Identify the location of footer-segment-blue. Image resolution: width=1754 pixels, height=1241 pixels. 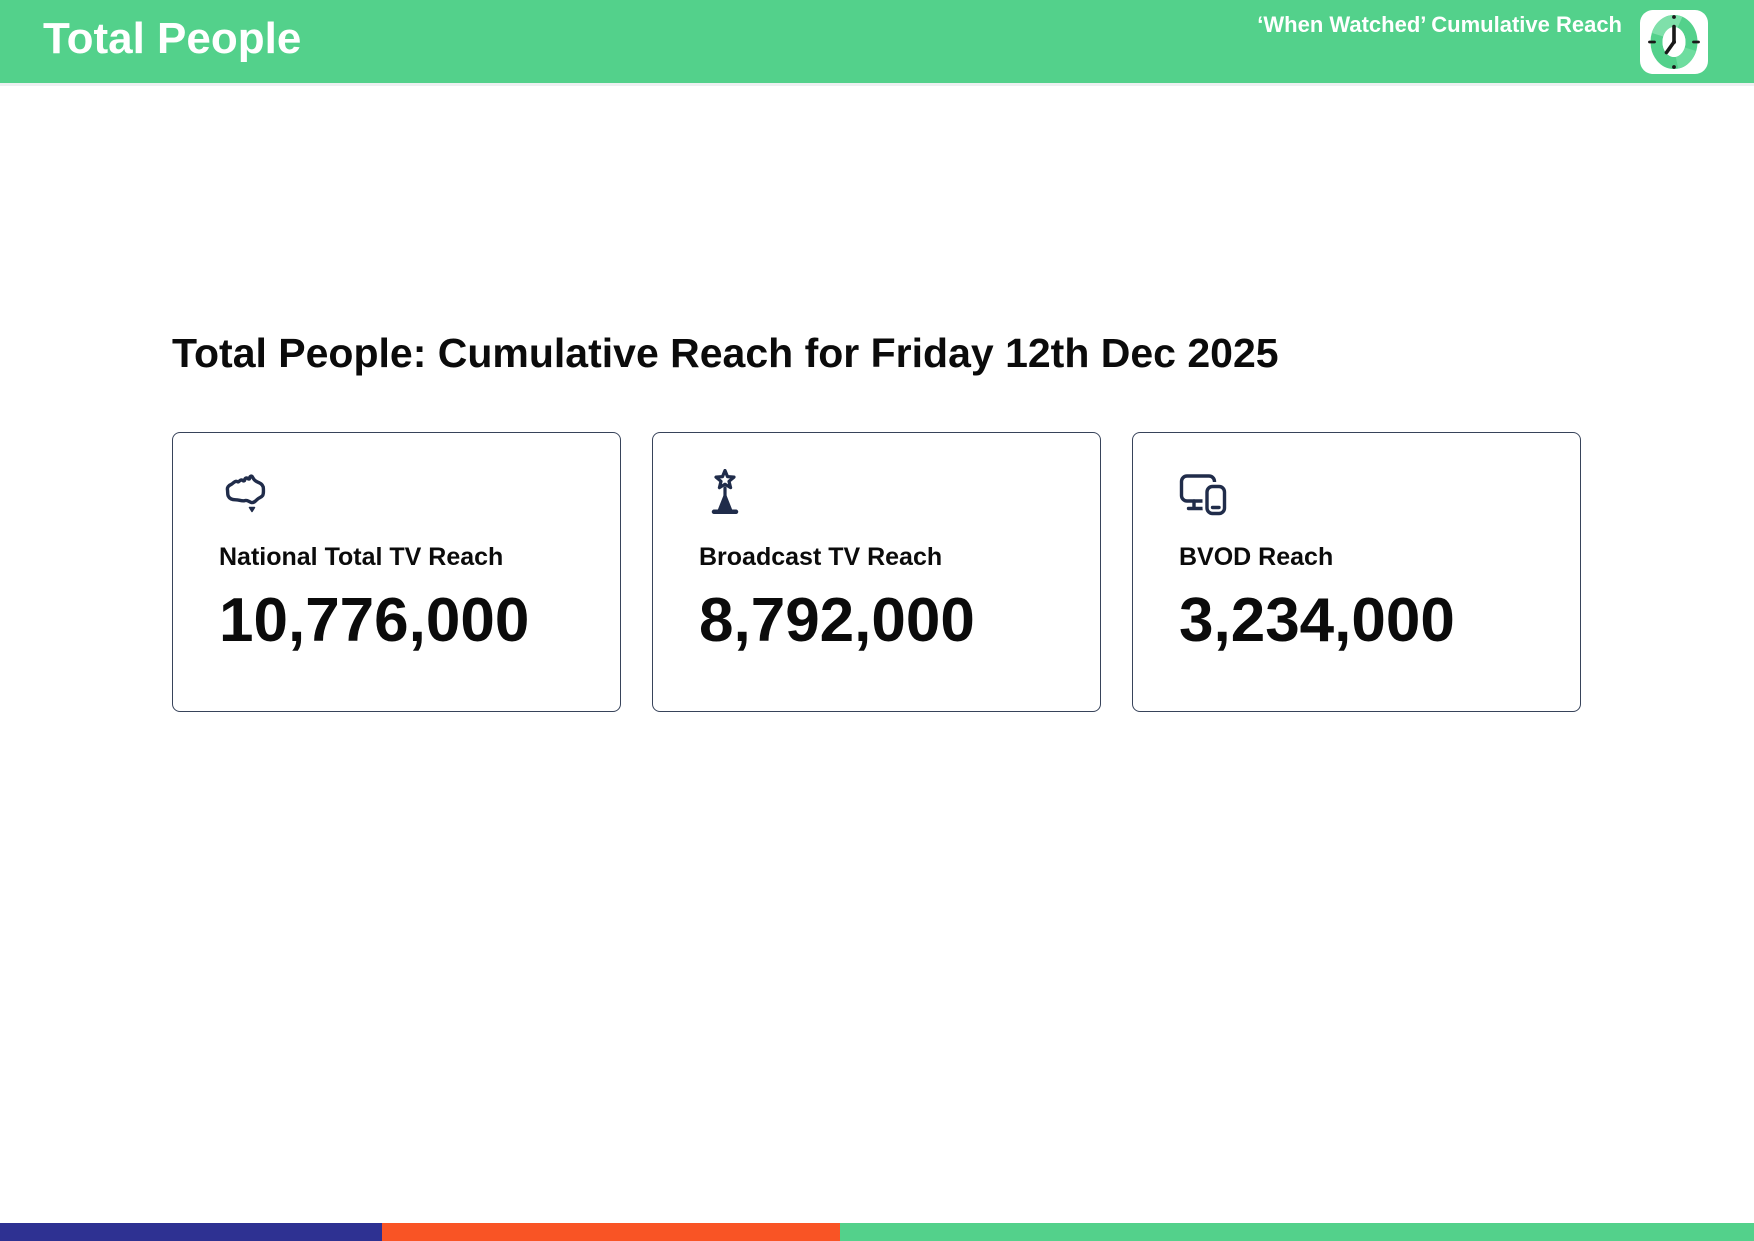
(191, 1232).